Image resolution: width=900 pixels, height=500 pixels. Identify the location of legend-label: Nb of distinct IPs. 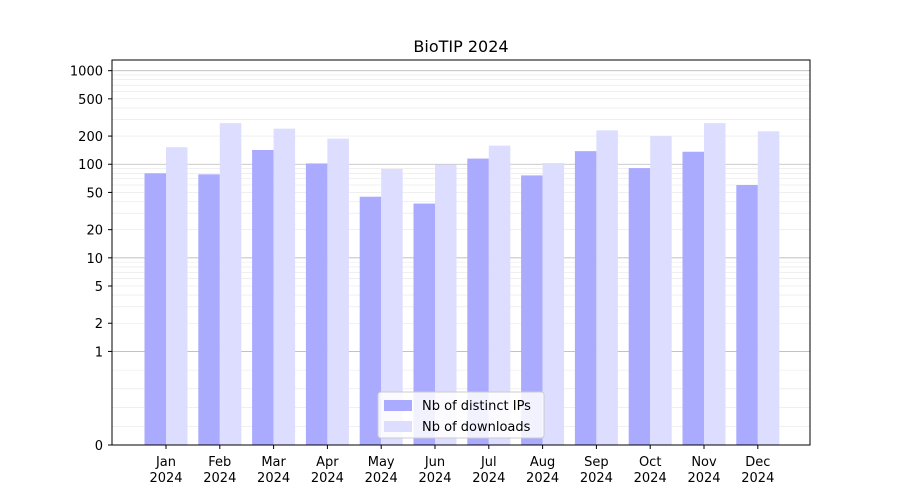
(476, 406).